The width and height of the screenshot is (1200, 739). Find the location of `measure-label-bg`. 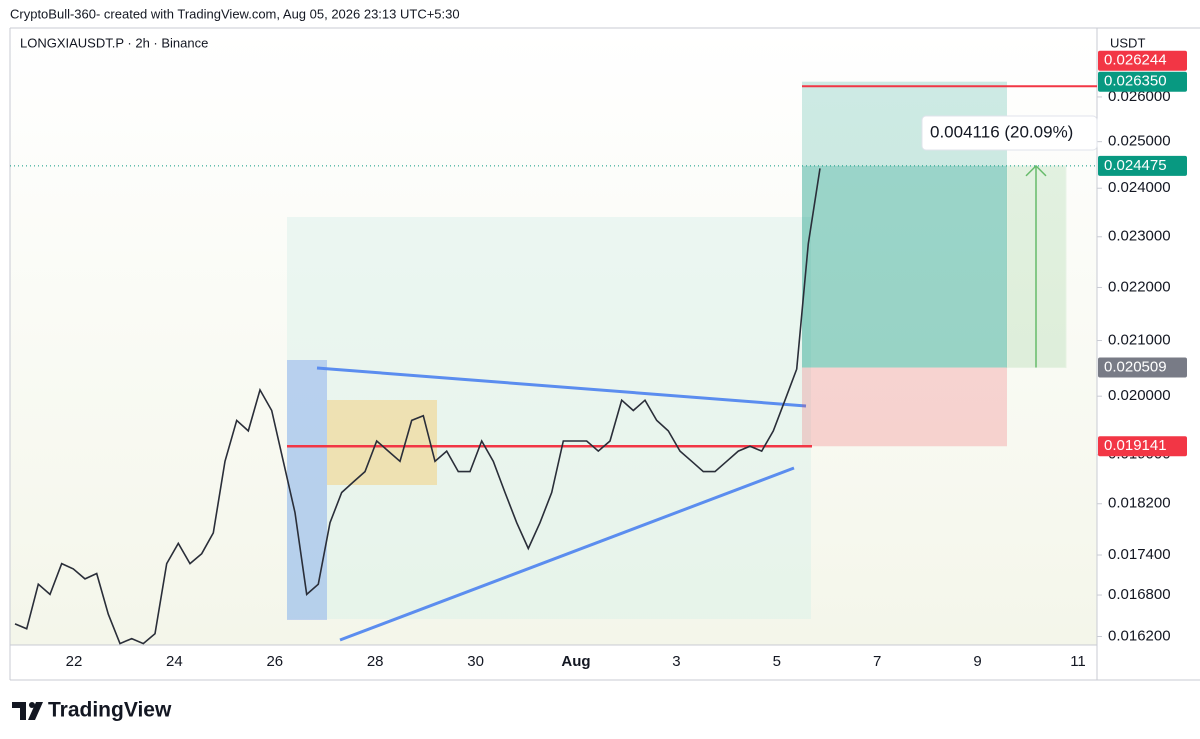

measure-label-bg is located at coordinates (1009, 133).